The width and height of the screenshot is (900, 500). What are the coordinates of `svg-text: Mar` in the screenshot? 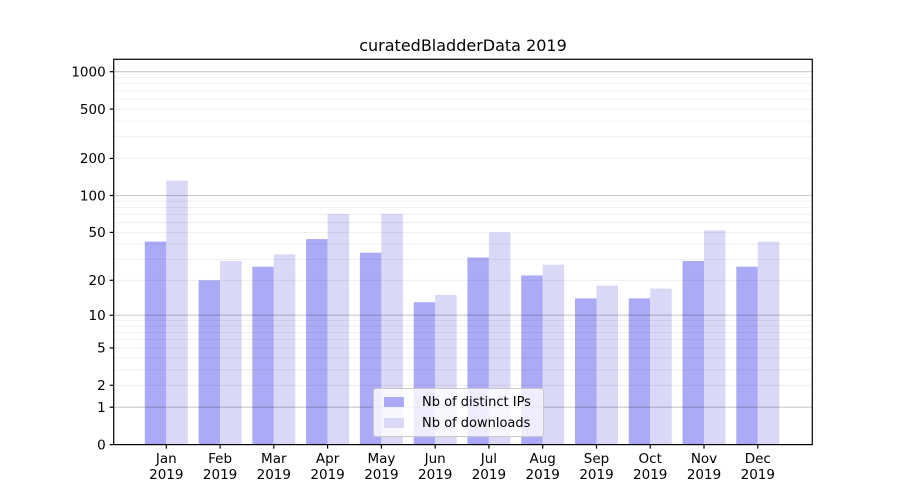 It's located at (274, 459).